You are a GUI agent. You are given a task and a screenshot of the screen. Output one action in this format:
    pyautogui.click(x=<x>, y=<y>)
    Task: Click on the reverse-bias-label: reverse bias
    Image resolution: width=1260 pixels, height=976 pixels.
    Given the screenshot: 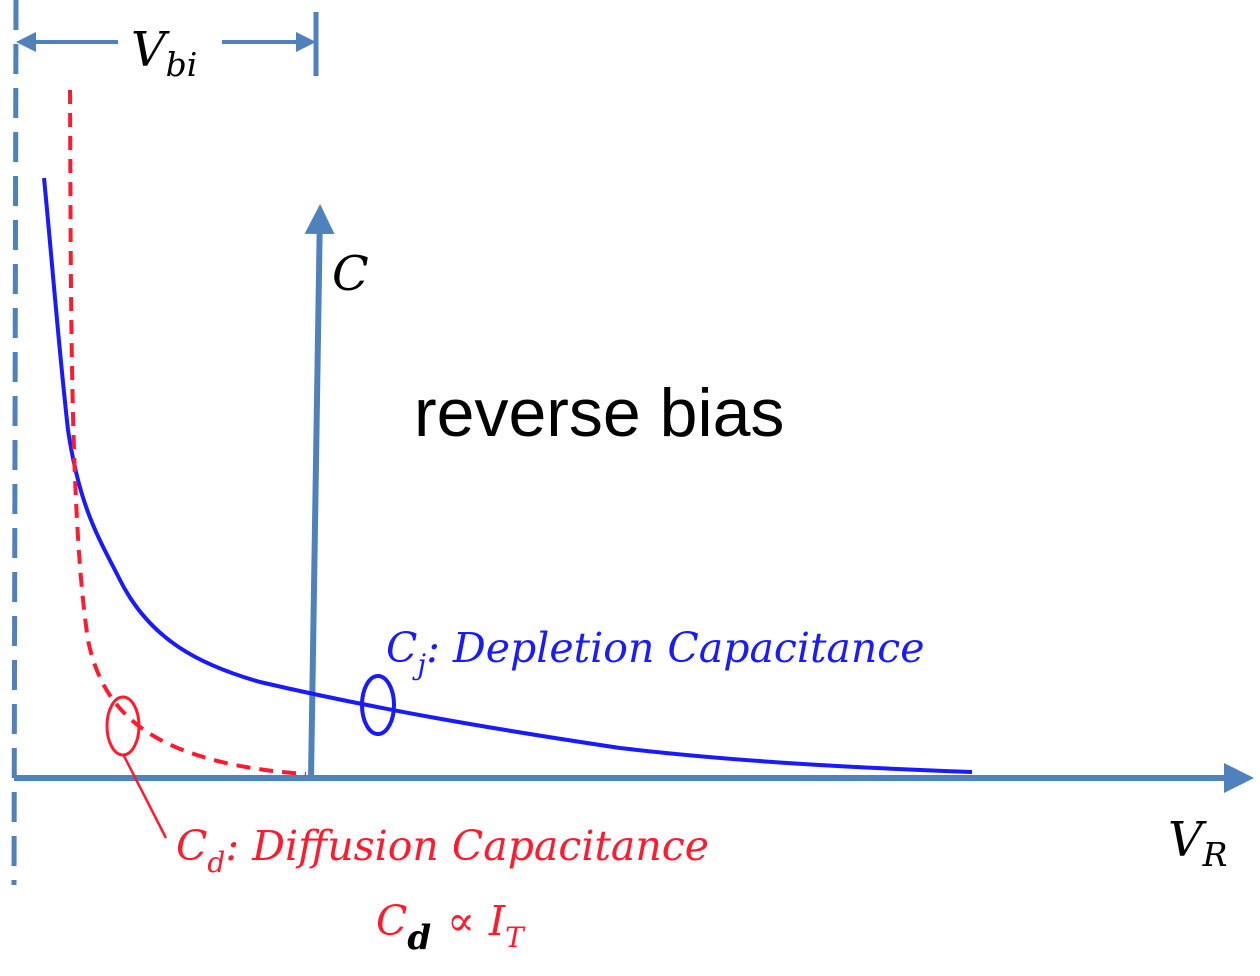 What is the action you would take?
    pyautogui.click(x=599, y=413)
    